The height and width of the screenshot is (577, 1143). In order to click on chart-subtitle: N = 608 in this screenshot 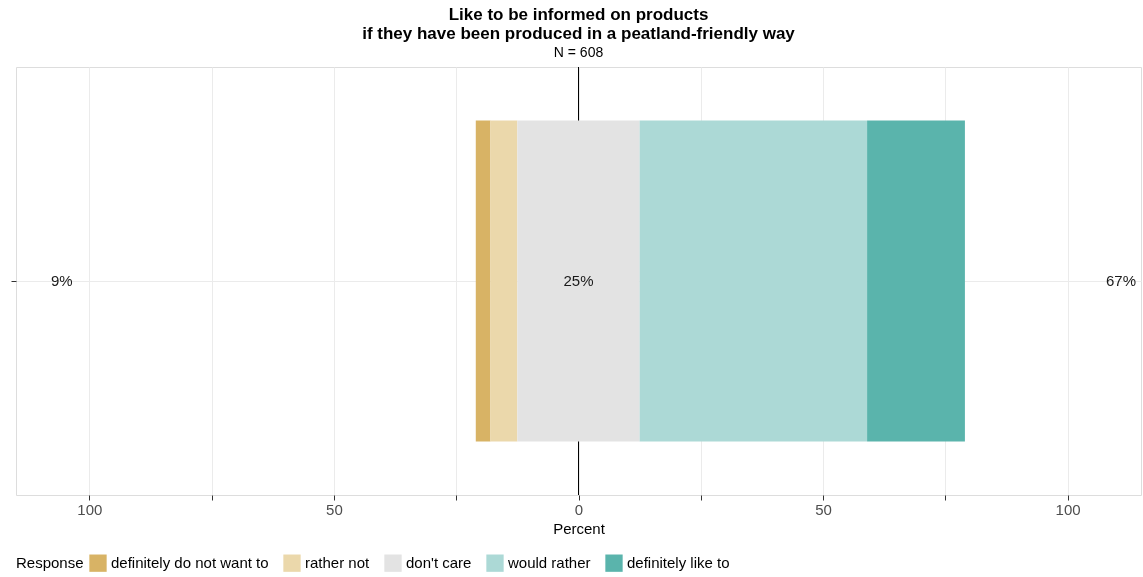, I will do `click(578, 51)`.